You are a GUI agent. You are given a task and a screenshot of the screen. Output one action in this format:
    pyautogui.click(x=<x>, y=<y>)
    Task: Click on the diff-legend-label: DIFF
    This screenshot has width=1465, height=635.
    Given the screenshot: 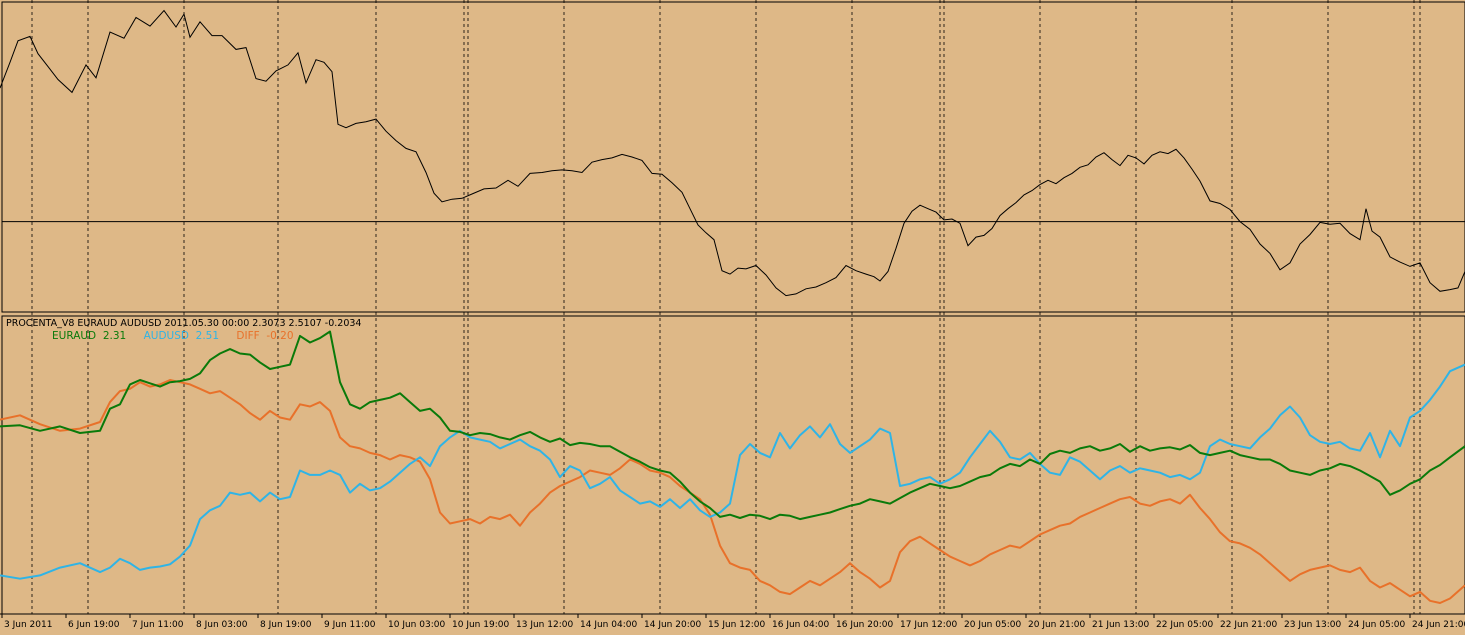 What is the action you would take?
    pyautogui.click(x=248, y=336)
    